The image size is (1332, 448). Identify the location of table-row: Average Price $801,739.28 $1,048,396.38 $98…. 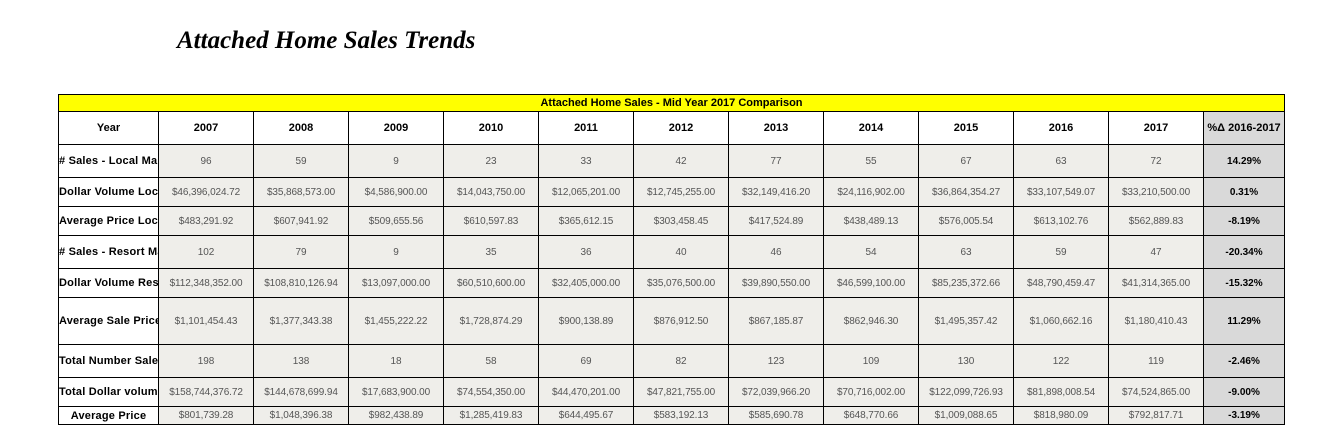
(672, 415).